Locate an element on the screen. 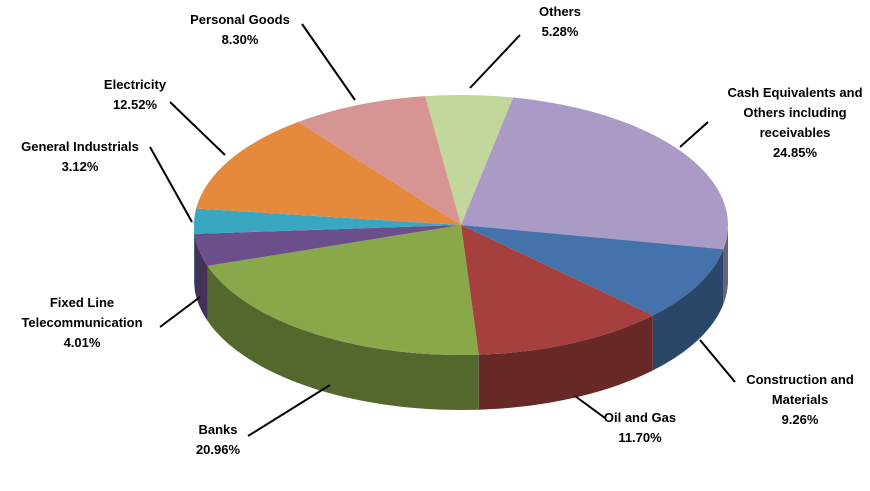 The width and height of the screenshot is (870, 491). value-label: 24.85% is located at coordinates (795, 152).